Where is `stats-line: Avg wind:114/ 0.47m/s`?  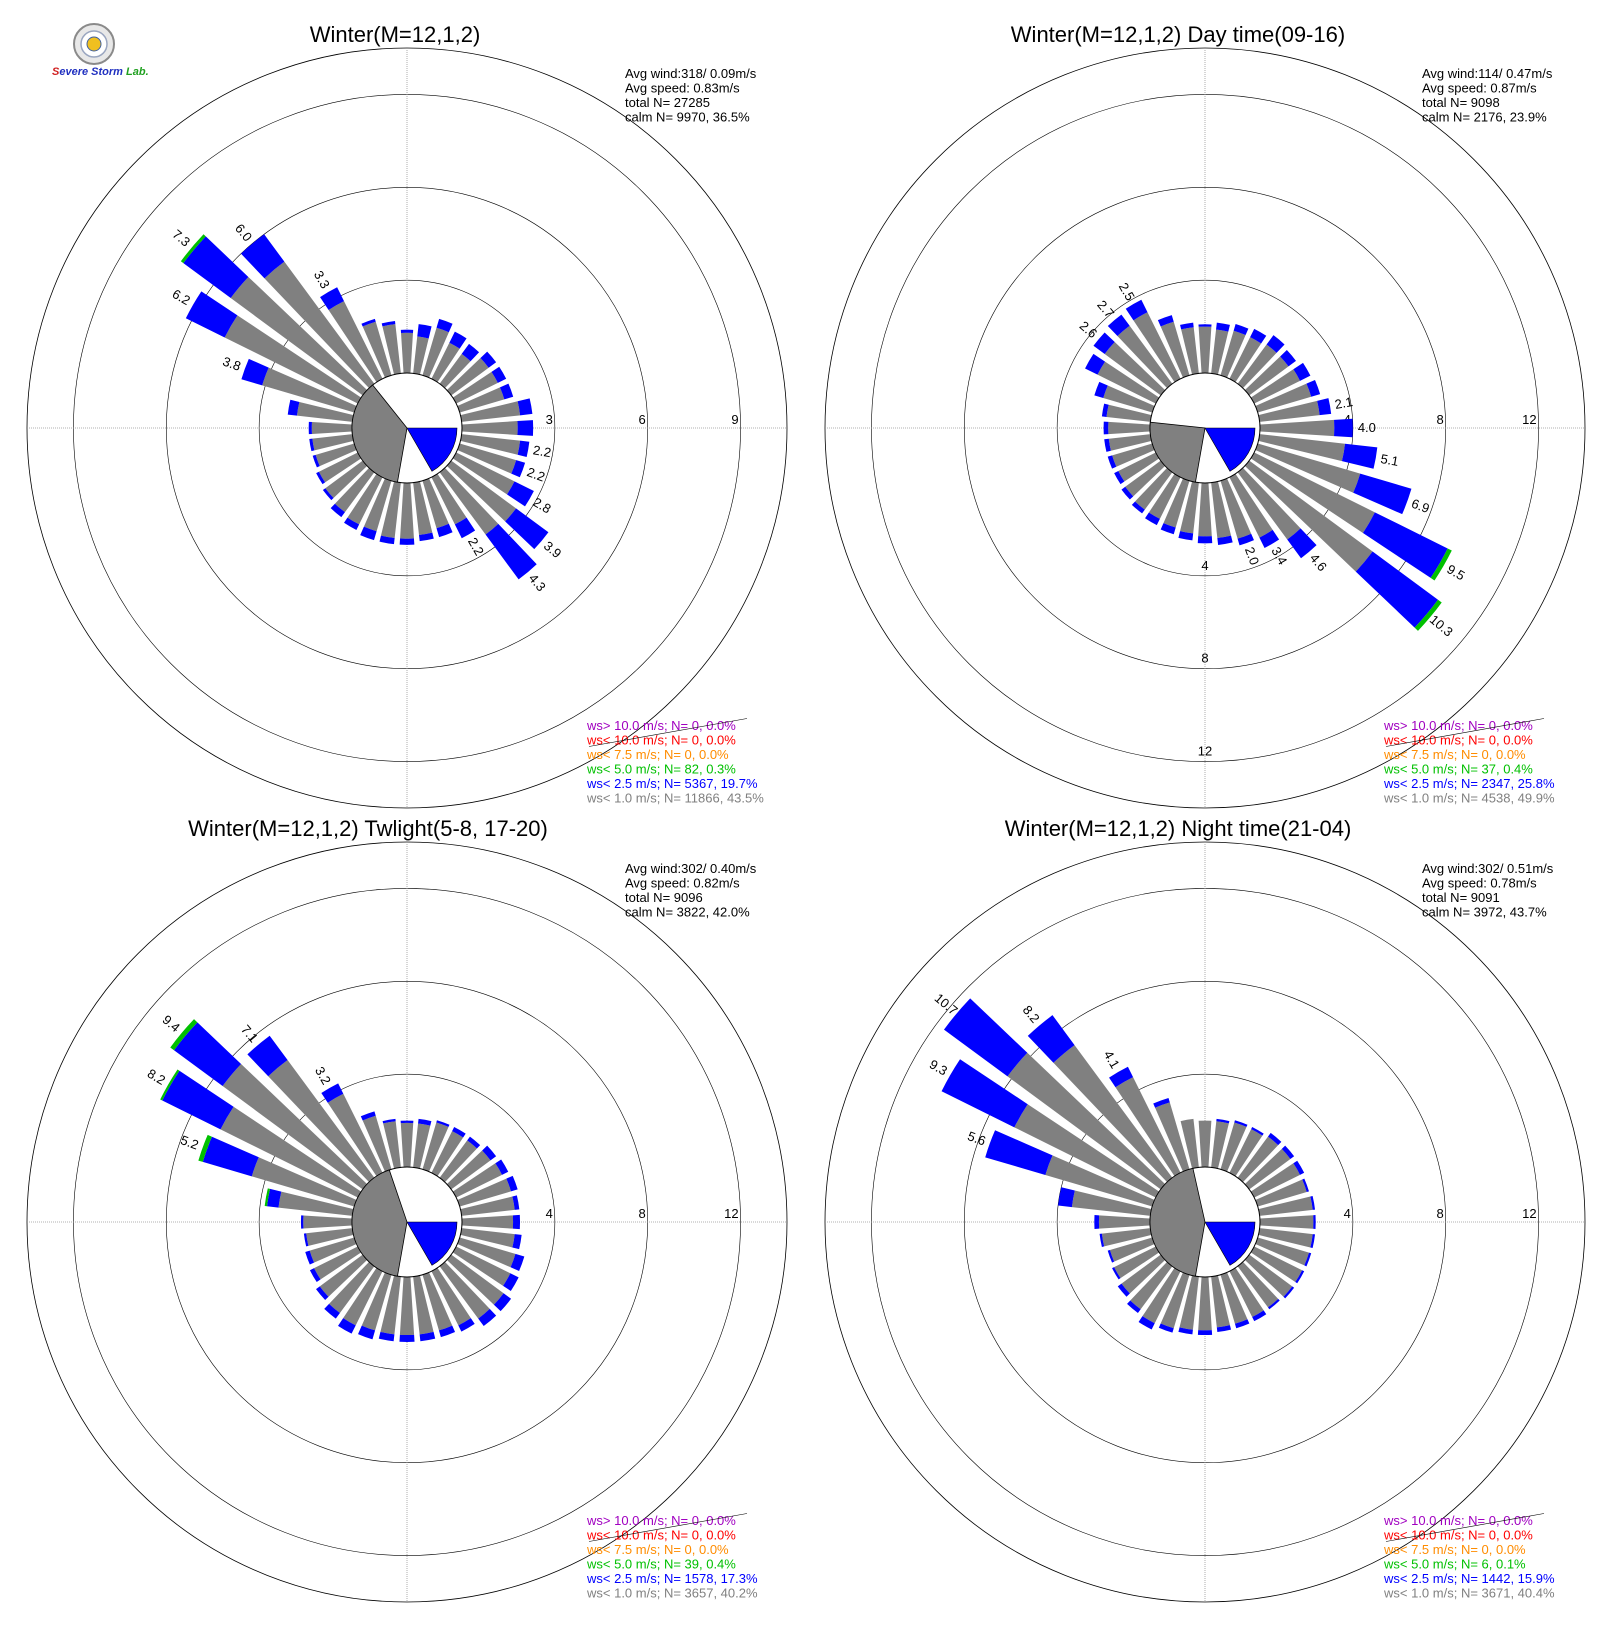 stats-line: Avg wind:114/ 0.47m/s is located at coordinates (1487, 73).